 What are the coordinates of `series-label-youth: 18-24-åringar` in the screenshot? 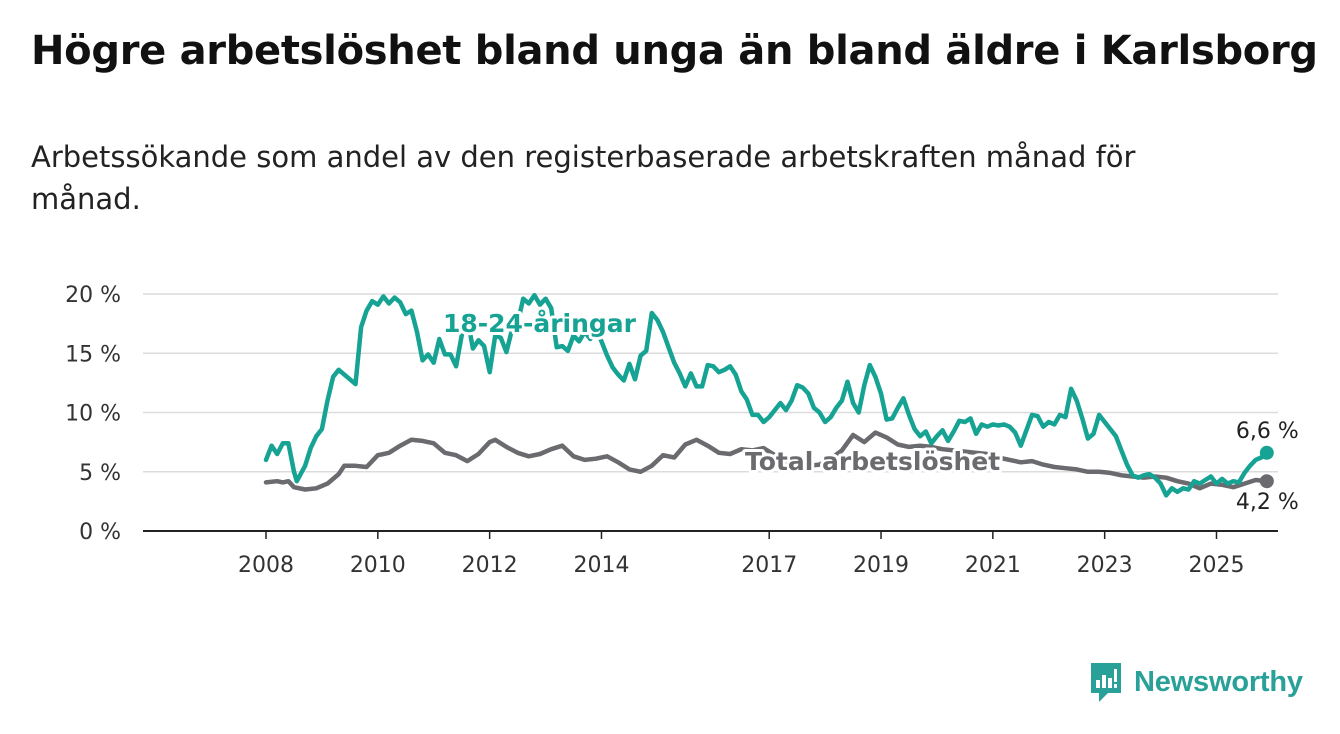 It's located at (540, 323).